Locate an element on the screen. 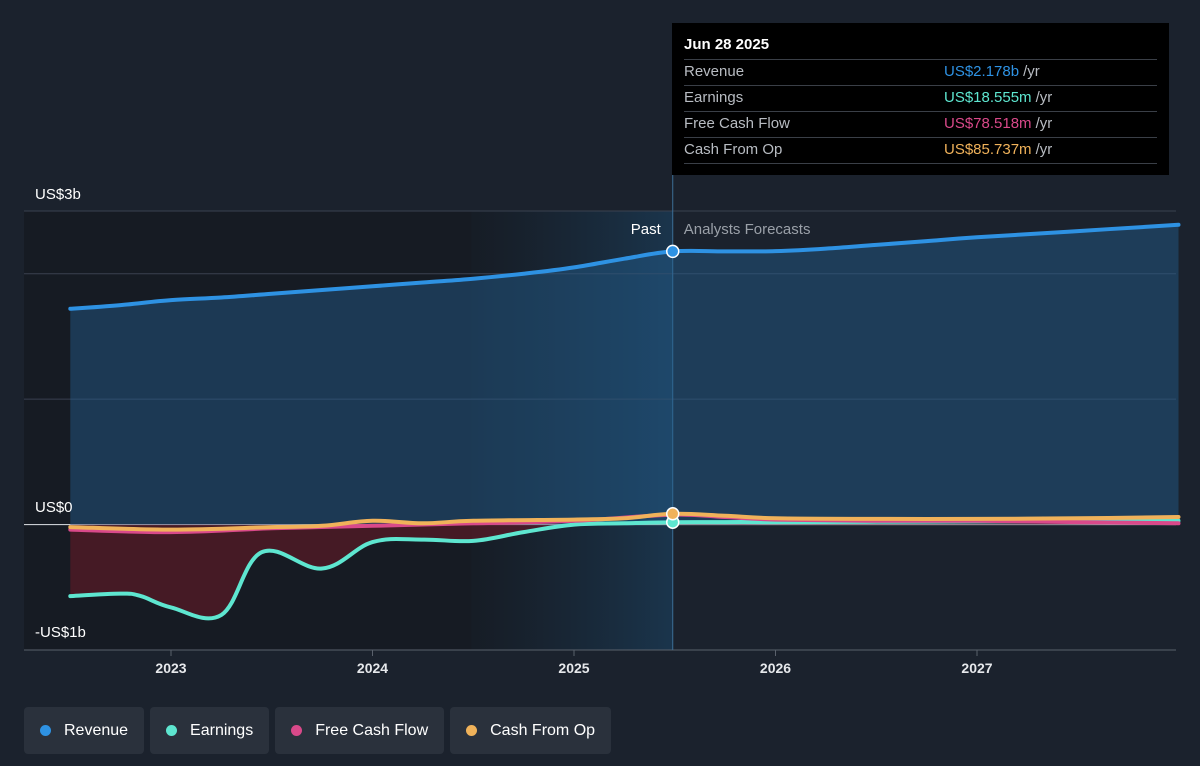 The width and height of the screenshot is (1200, 766). tooltip-row-label: Cash From Op is located at coordinates (733, 149).